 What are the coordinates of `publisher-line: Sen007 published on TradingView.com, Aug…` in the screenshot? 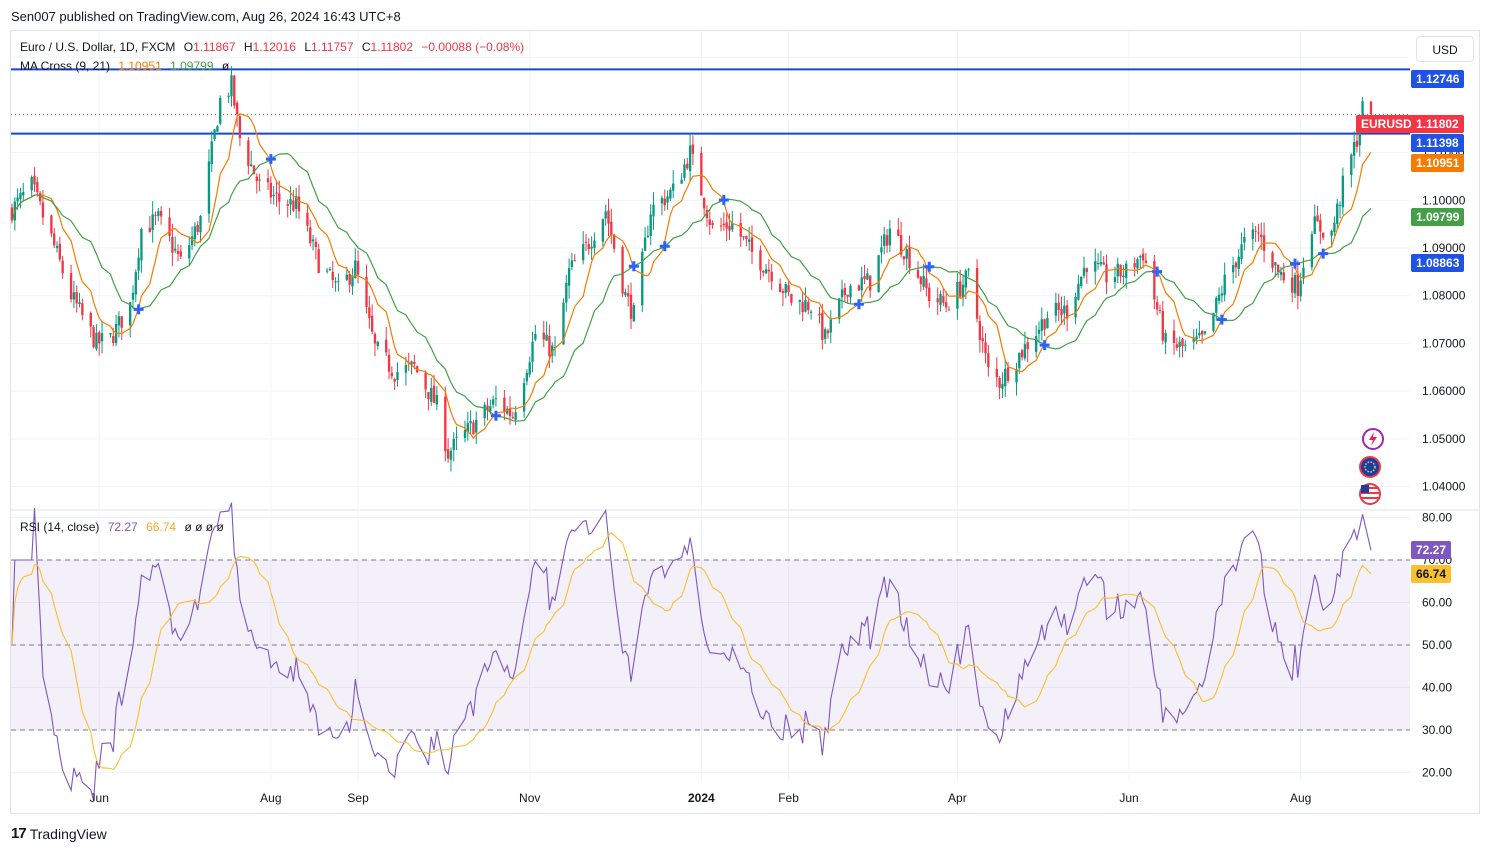 It's located at (206, 16).